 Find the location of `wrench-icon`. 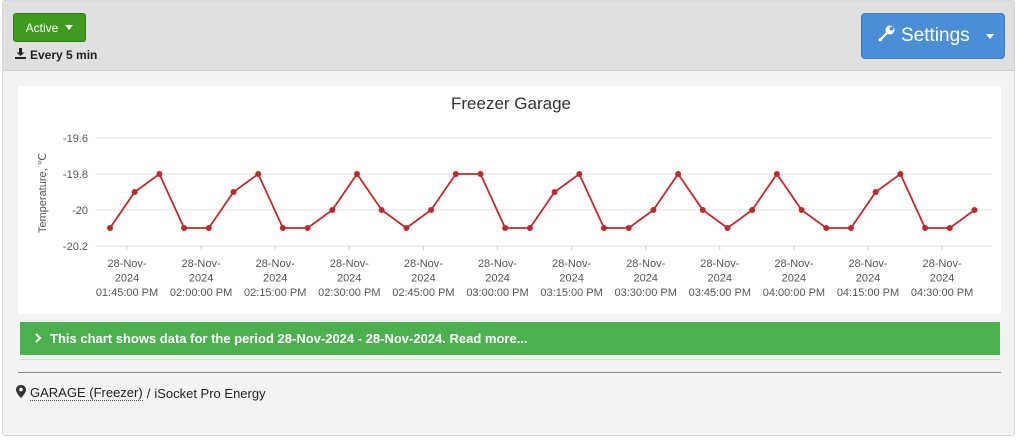

wrench-icon is located at coordinates (886, 36).